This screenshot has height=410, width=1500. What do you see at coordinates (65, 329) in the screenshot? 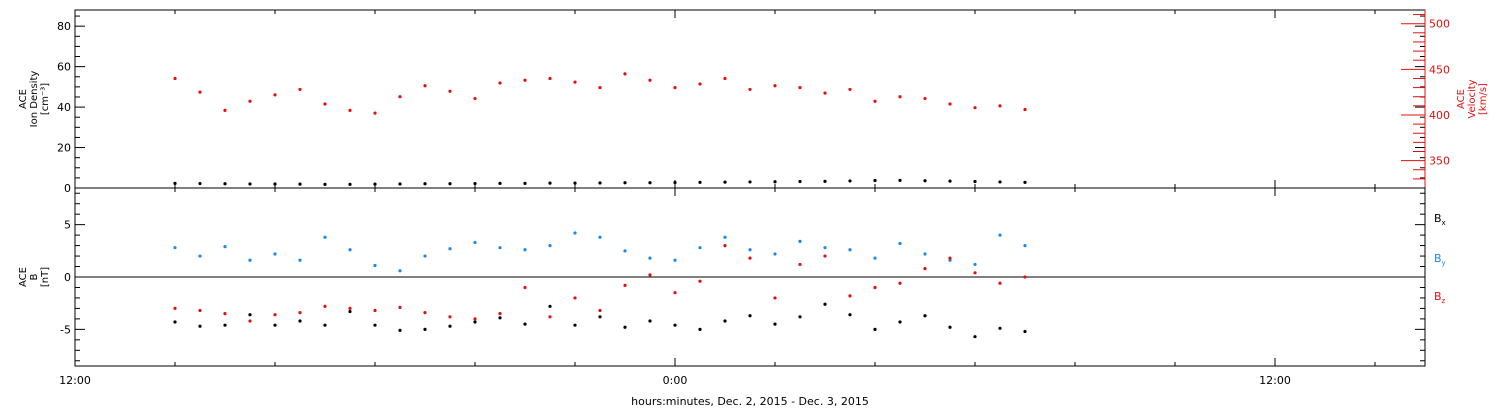
I see `y-tick-label: -5` at bounding box center [65, 329].